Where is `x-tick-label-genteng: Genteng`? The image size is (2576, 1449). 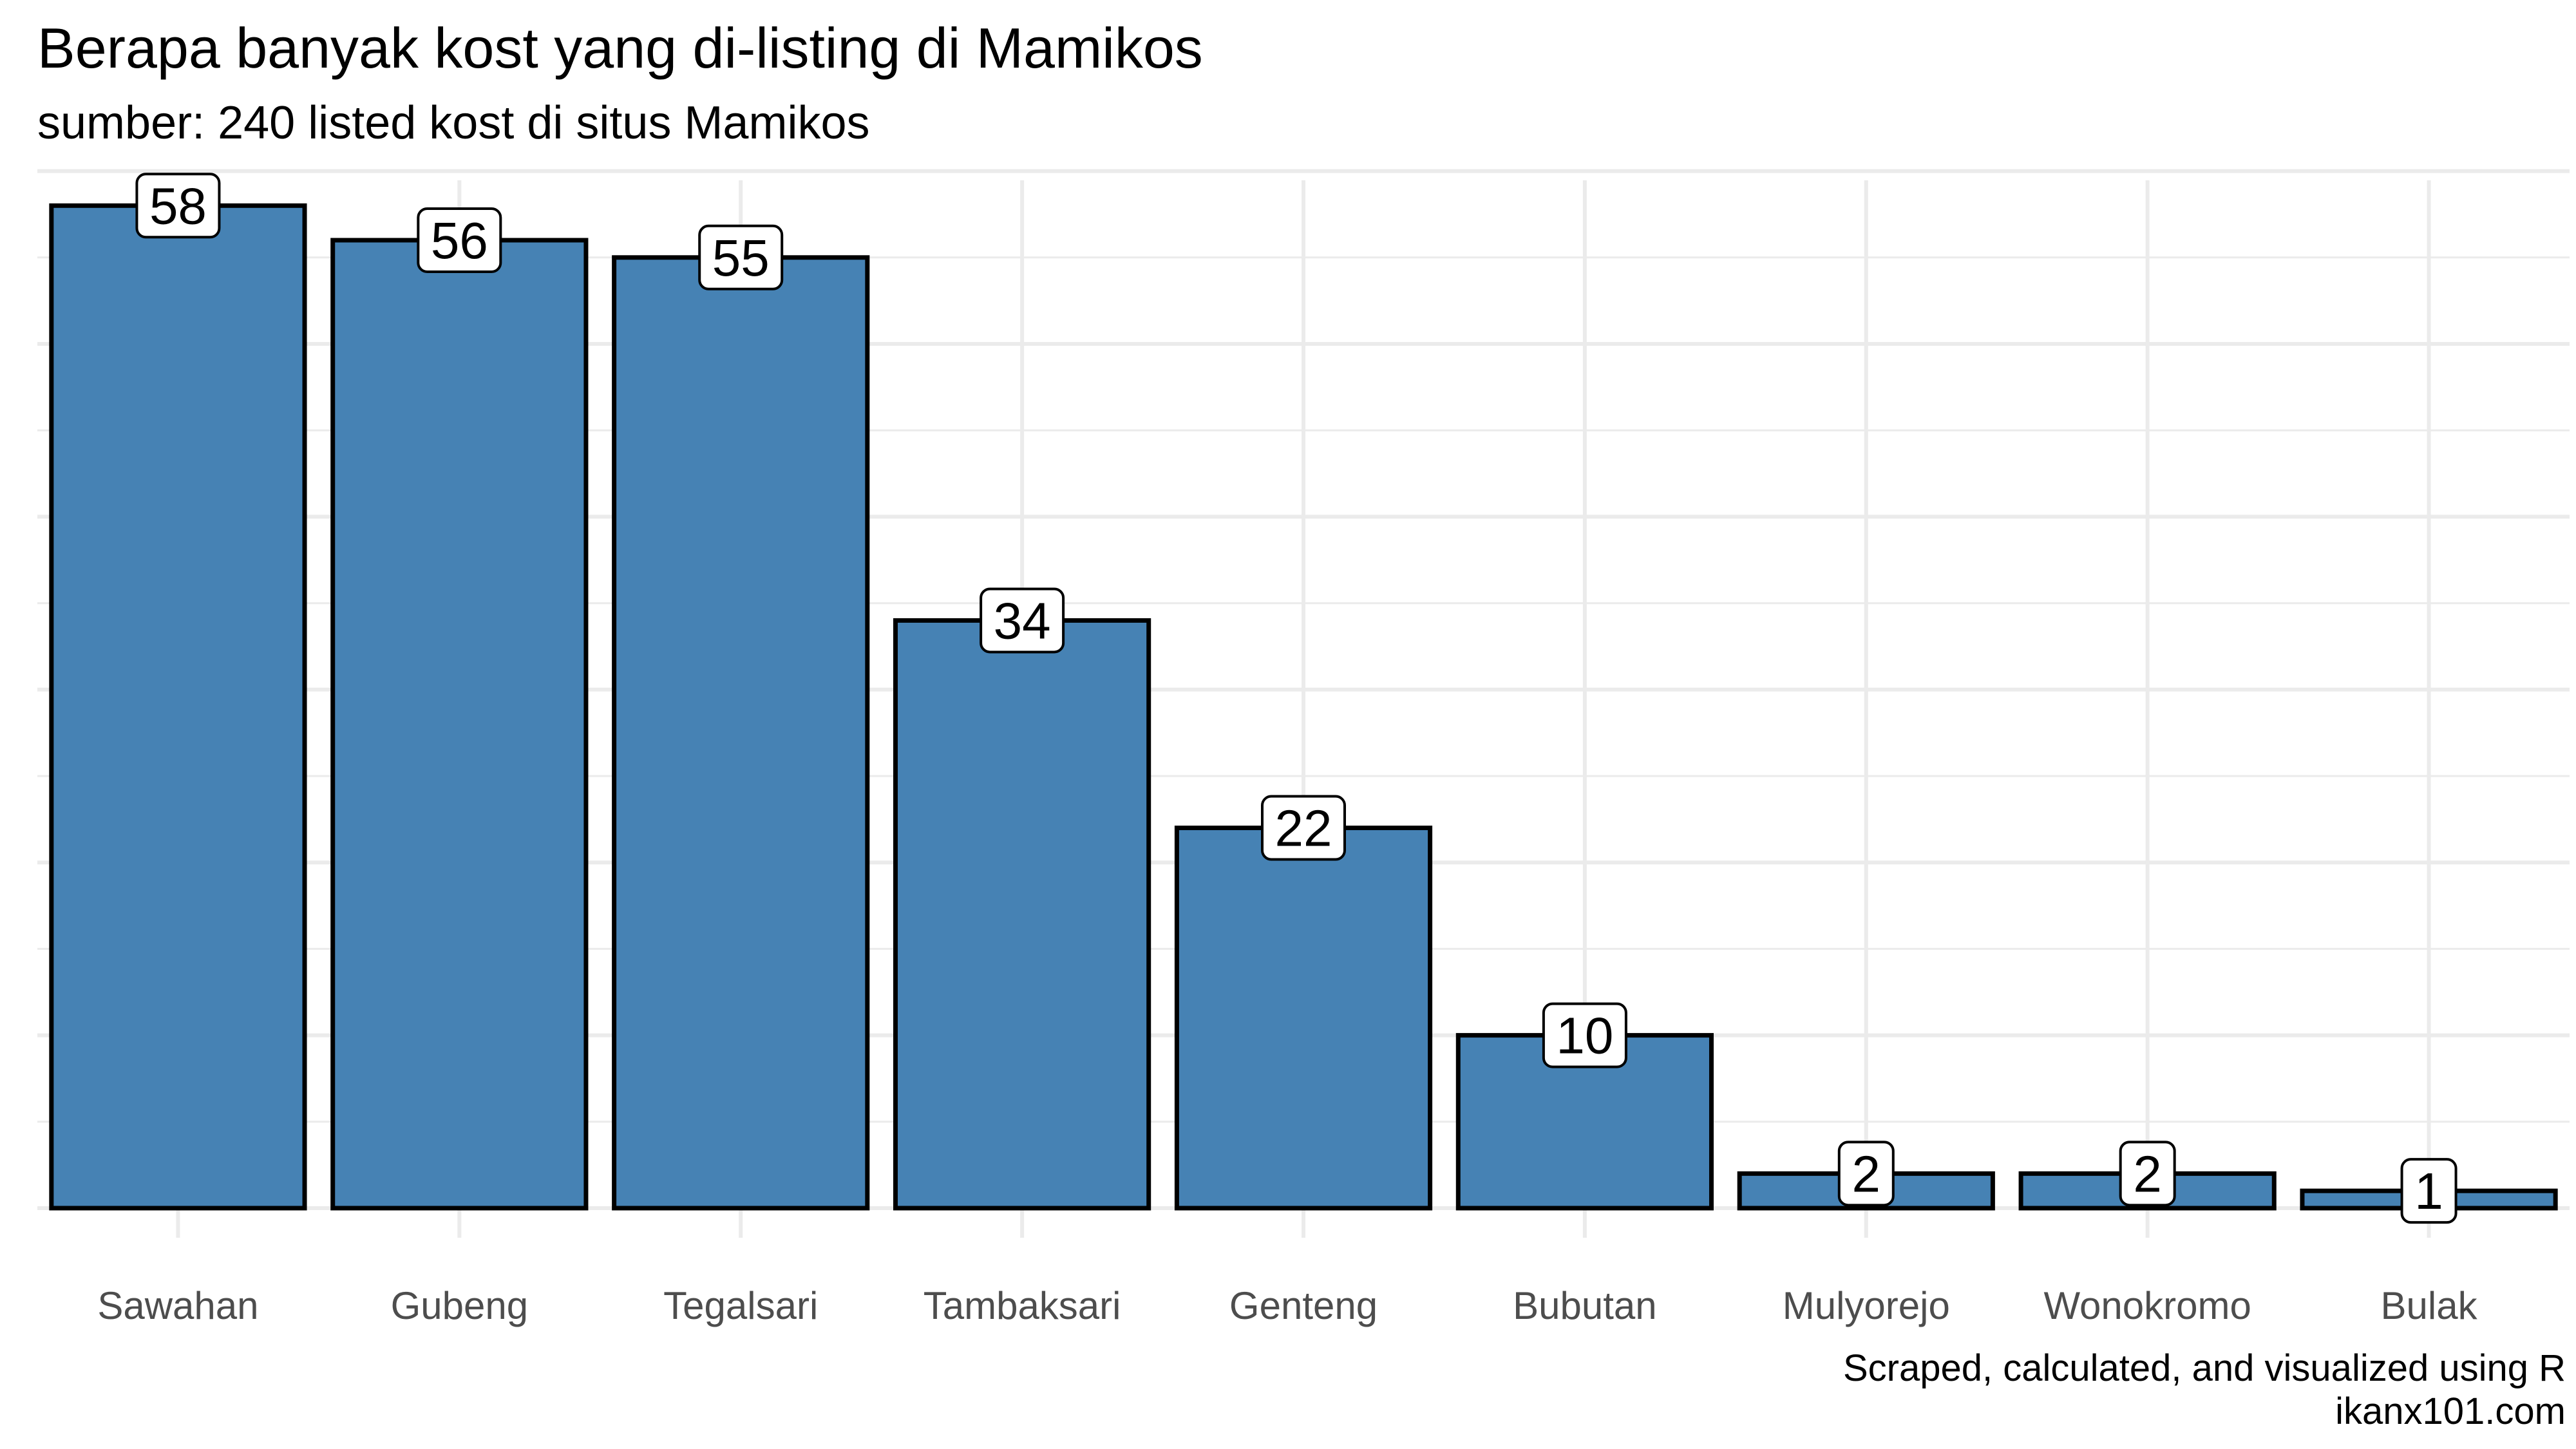
x-tick-label-genteng: Genteng is located at coordinates (1303, 1305).